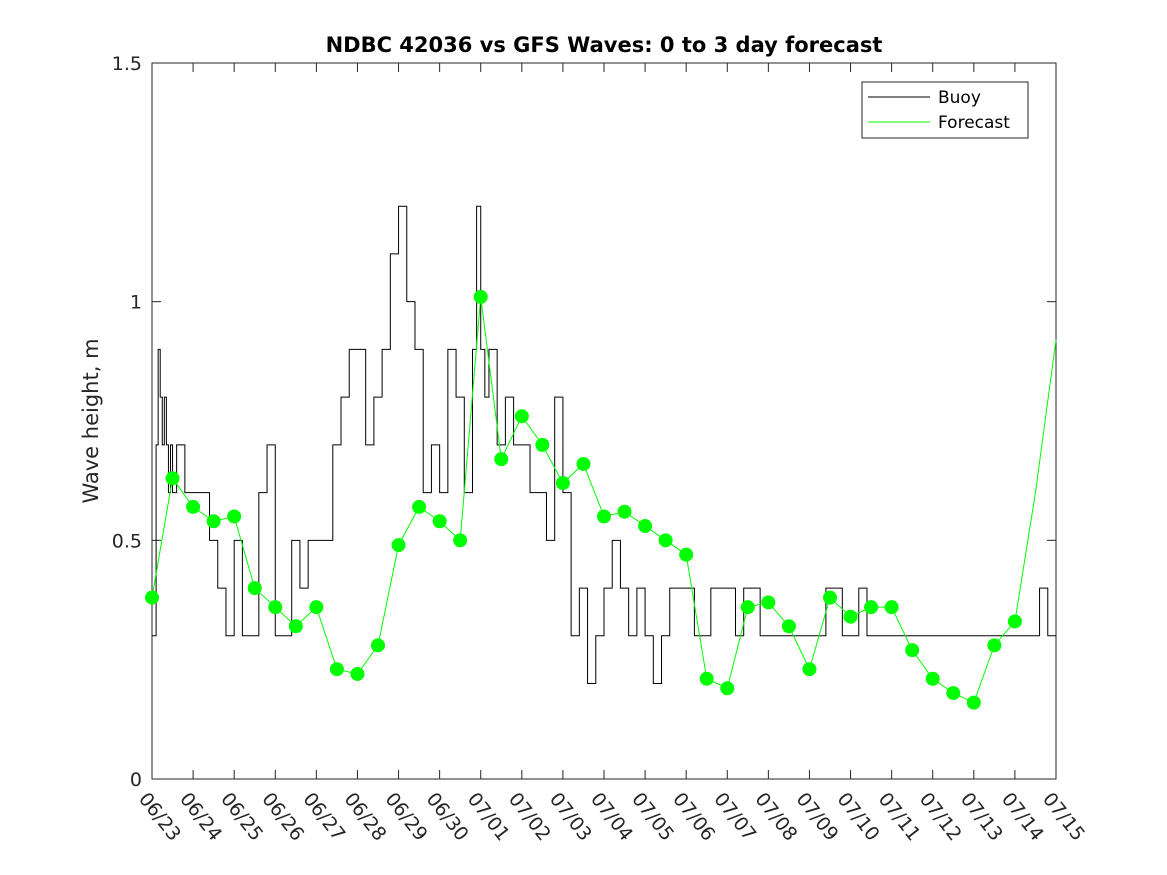  I want to click on x-tick-label: 07/03, so click(570, 817).